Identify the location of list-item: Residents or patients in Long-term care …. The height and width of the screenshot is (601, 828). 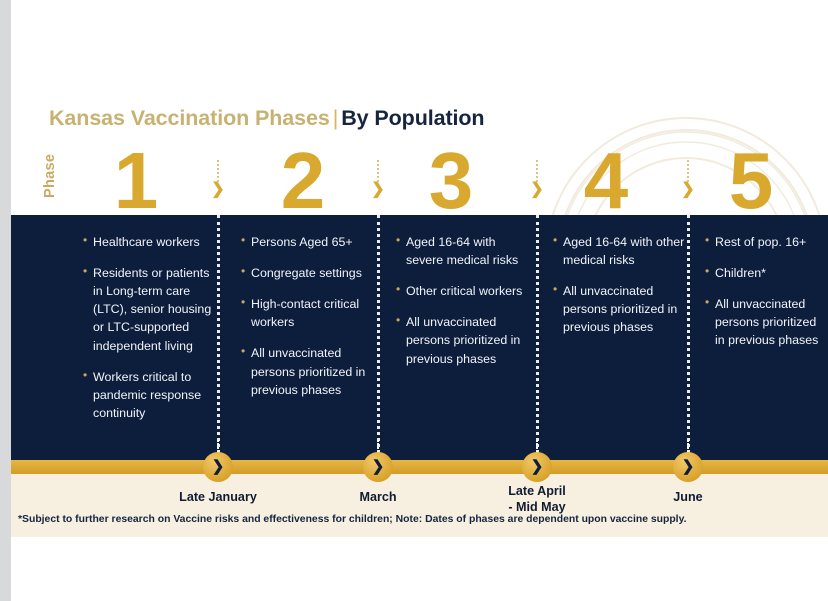
(150, 309).